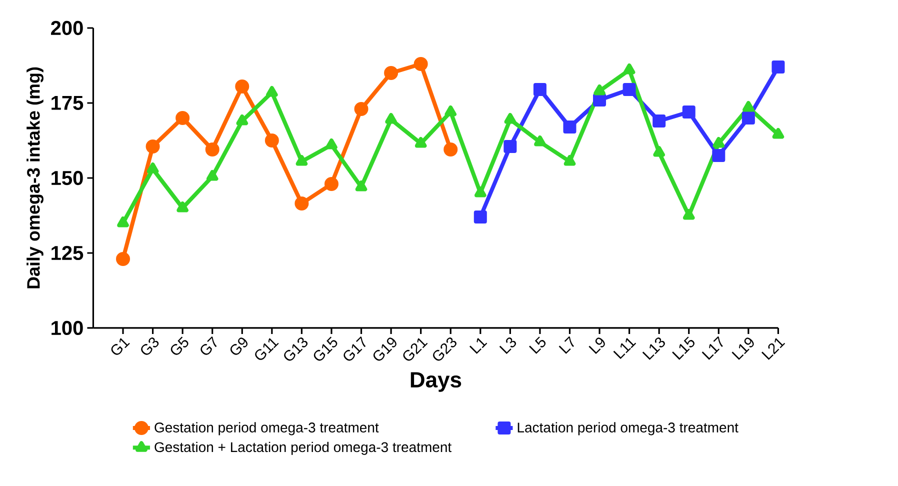 The width and height of the screenshot is (898, 486). Describe the element at coordinates (384, 349) in the screenshot. I see `x-tick-label: G19` at that location.